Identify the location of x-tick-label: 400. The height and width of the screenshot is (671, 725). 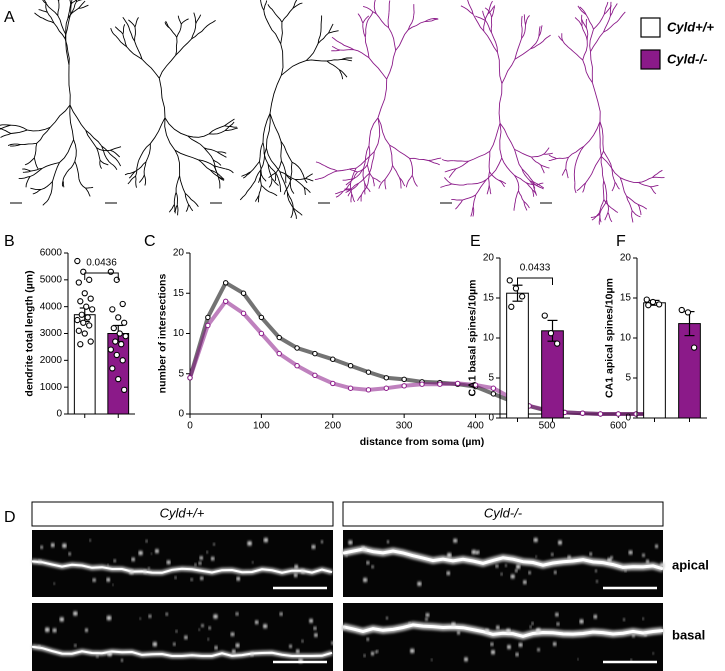
(475, 426).